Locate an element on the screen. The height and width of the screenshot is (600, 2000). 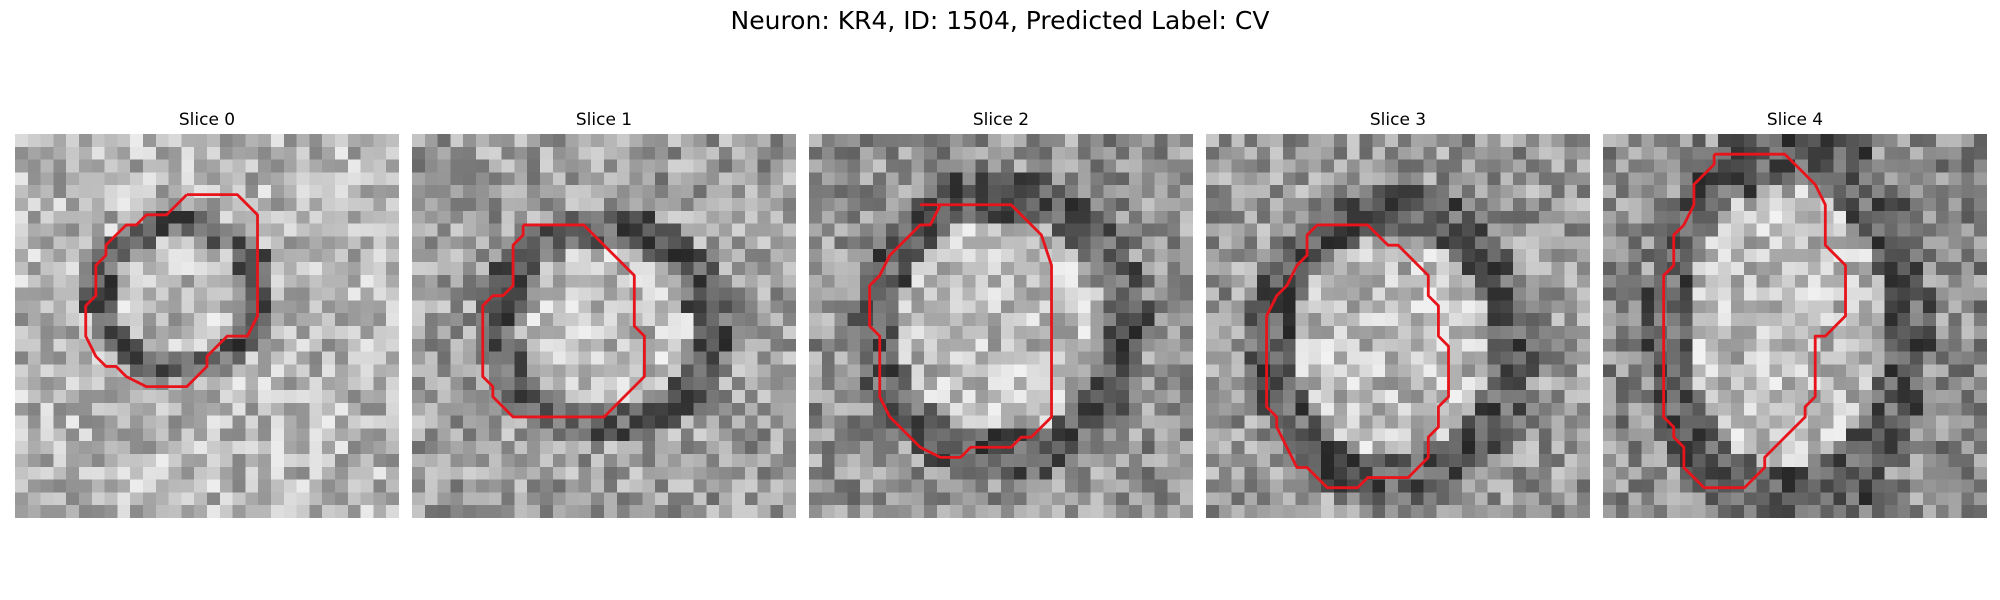
slice-panel-0: Slice 0 is located at coordinates (207, 313).